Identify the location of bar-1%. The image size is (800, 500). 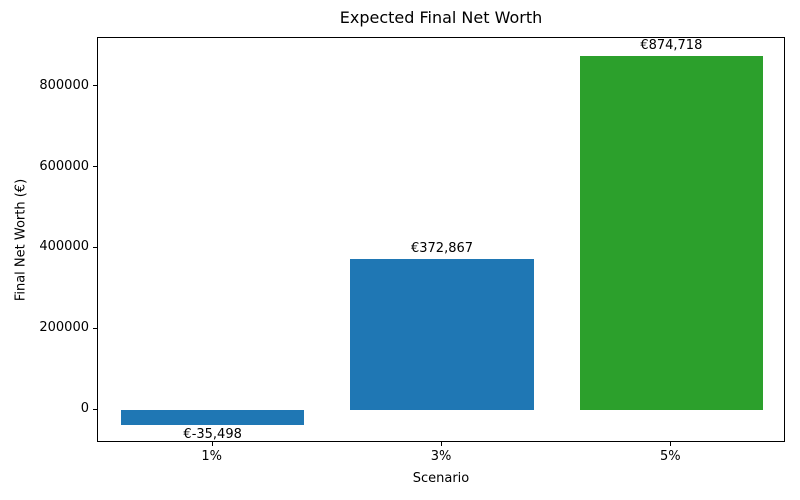
(212, 417).